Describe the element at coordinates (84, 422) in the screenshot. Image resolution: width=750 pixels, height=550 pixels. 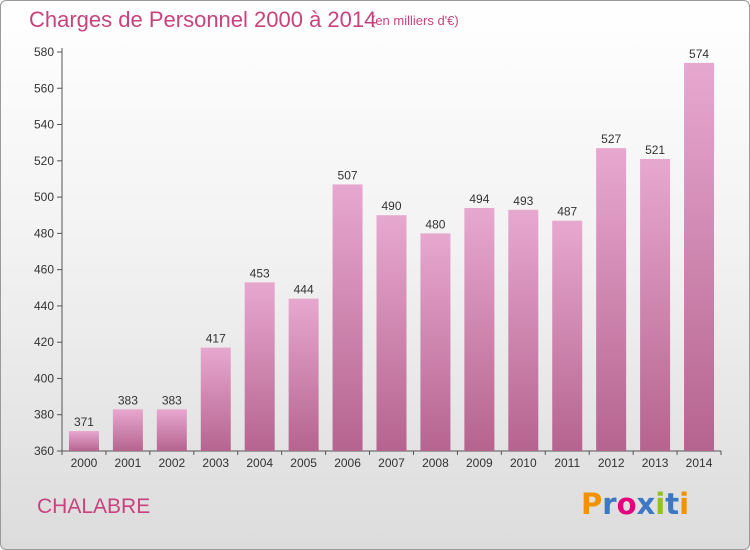
I see `data-label: 371` at that location.